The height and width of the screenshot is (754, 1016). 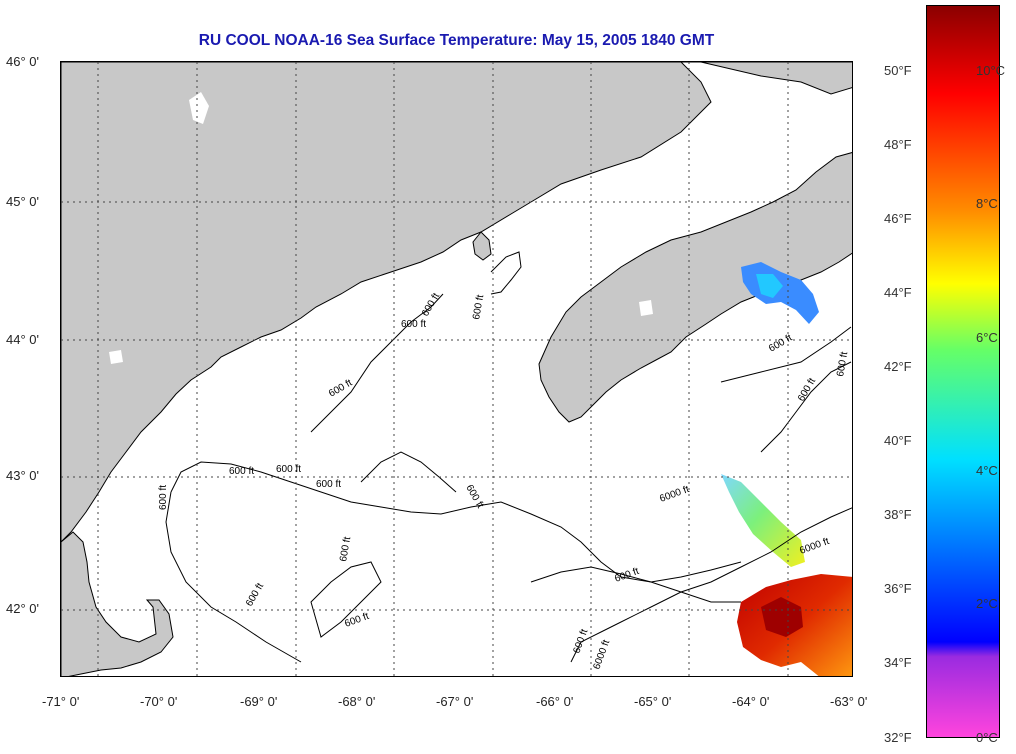 I want to click on lon-label-70: -70° 0', so click(x=159, y=701).